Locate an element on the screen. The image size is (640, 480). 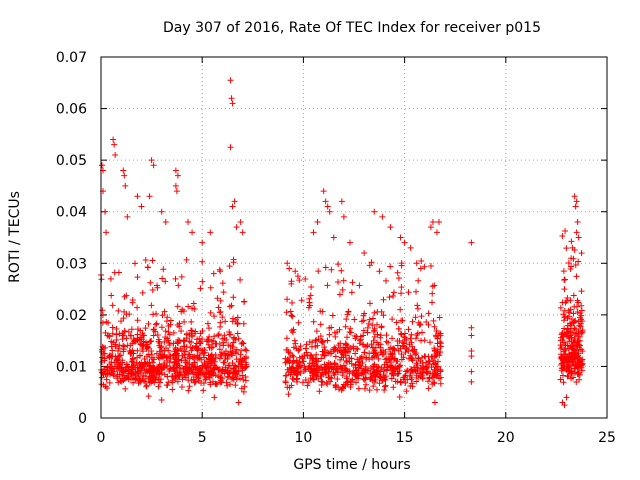
y-tick-label: 0.02 is located at coordinates (71, 316).